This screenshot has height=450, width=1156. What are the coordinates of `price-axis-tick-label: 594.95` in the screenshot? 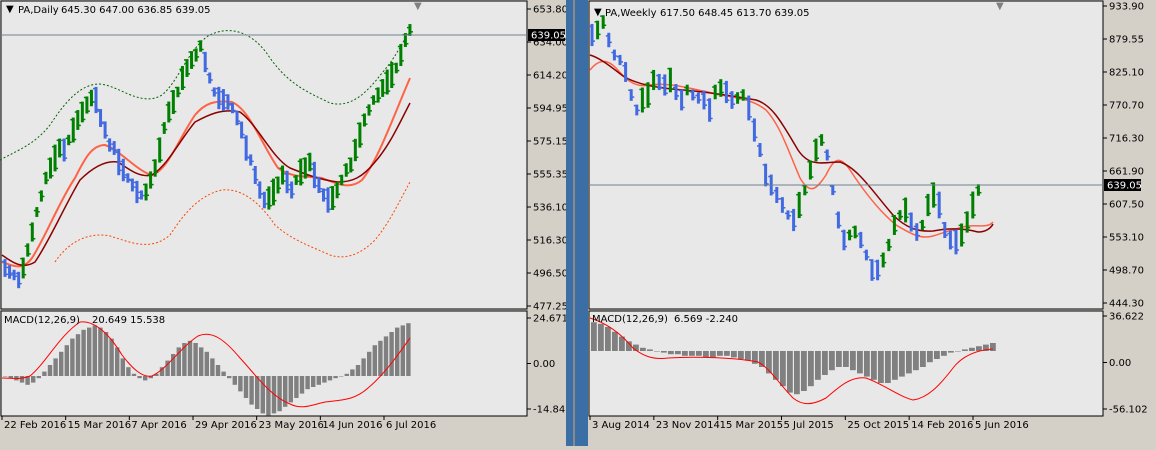 It's located at (549, 109).